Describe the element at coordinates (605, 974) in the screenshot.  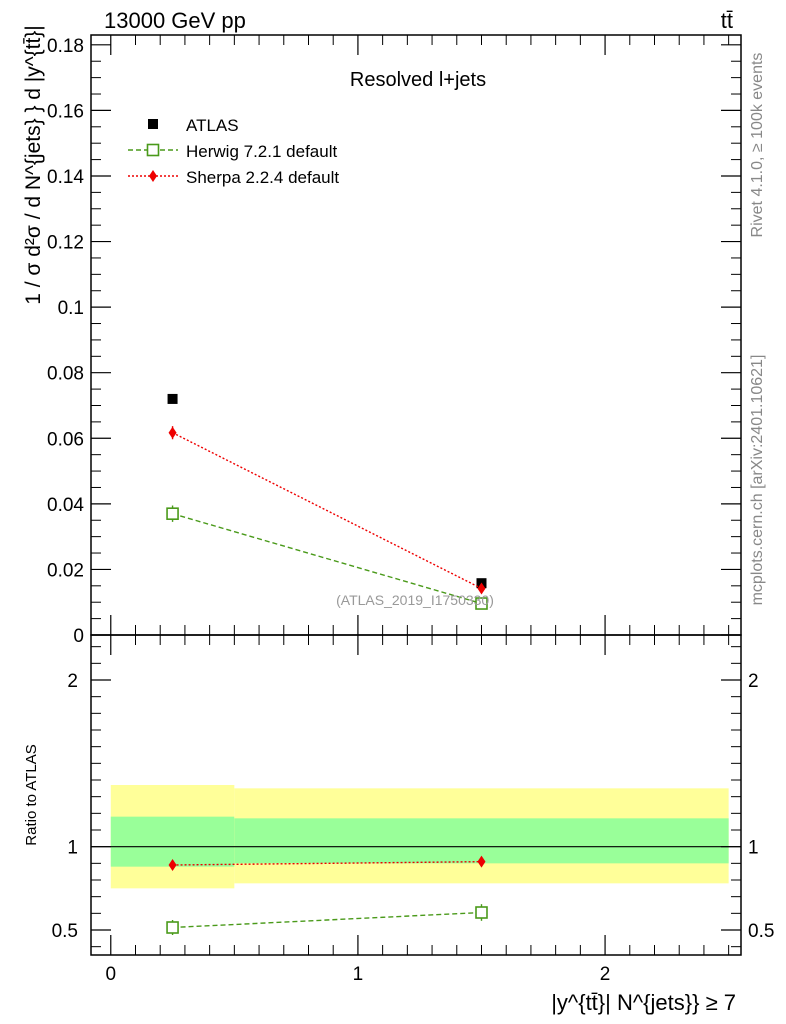
I see `x-tick-label: 2` at that location.